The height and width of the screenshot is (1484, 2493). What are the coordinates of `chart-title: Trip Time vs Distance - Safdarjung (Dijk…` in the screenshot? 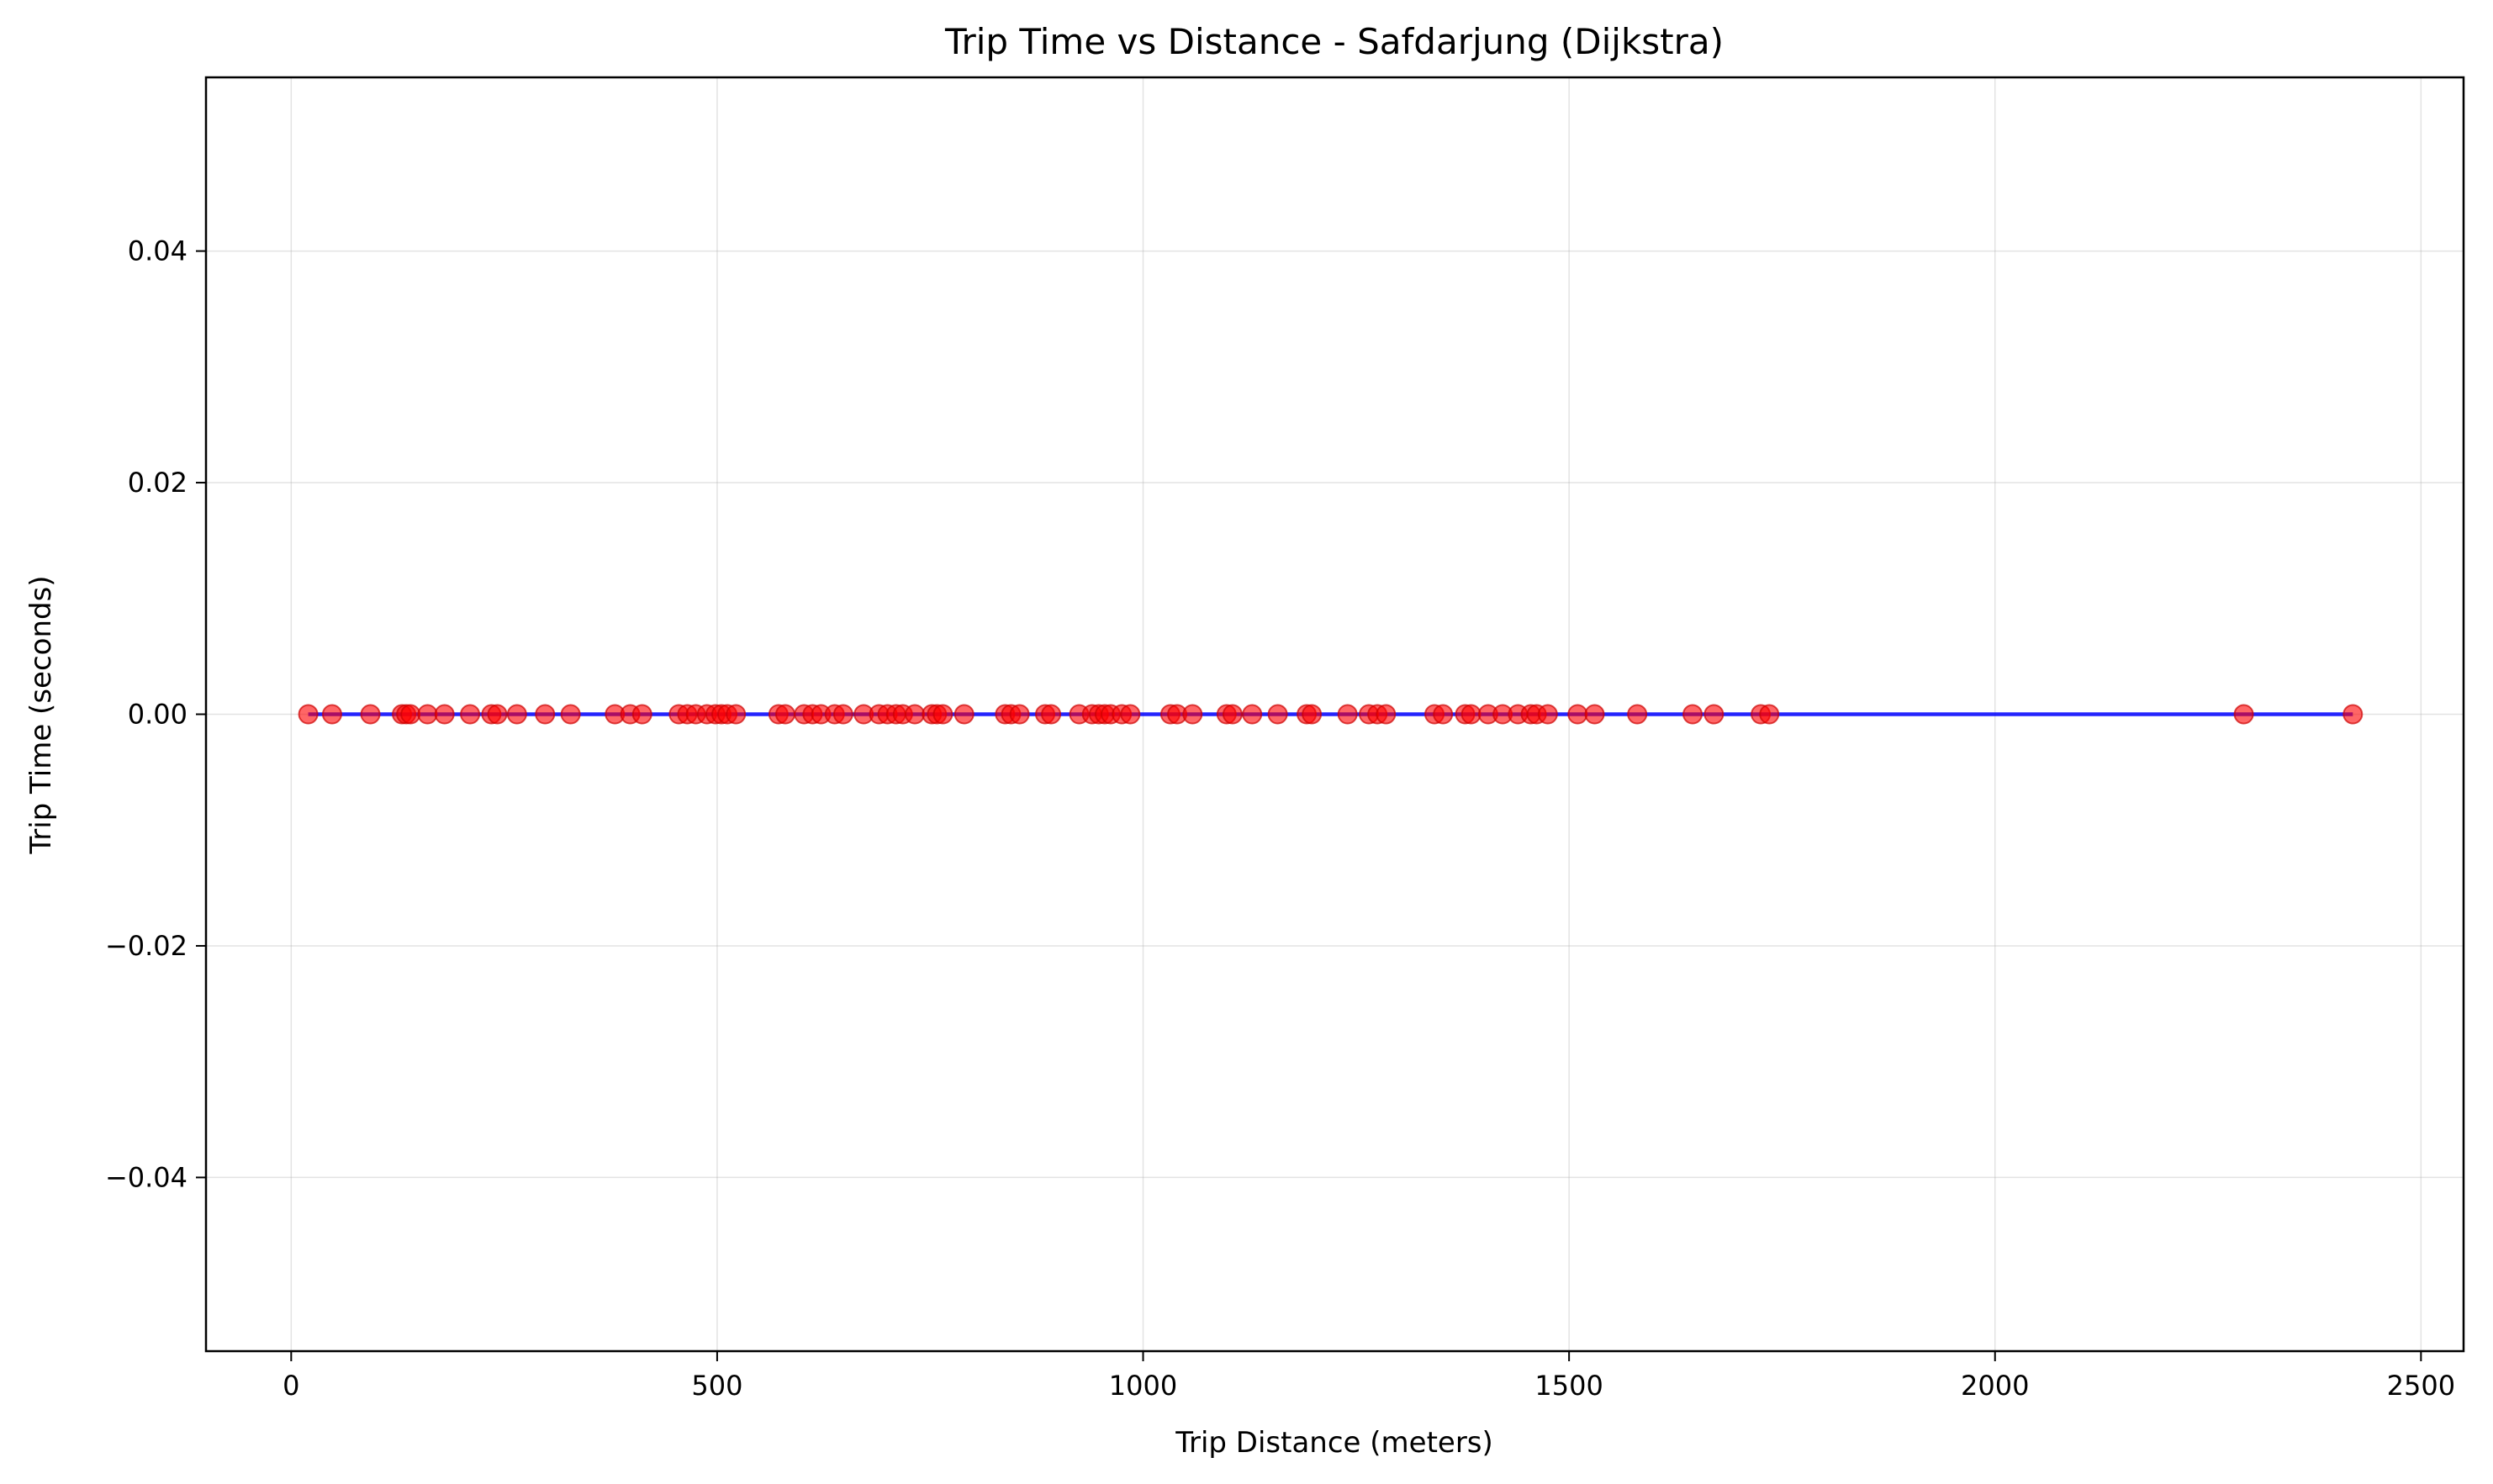 It's located at (1334, 41).